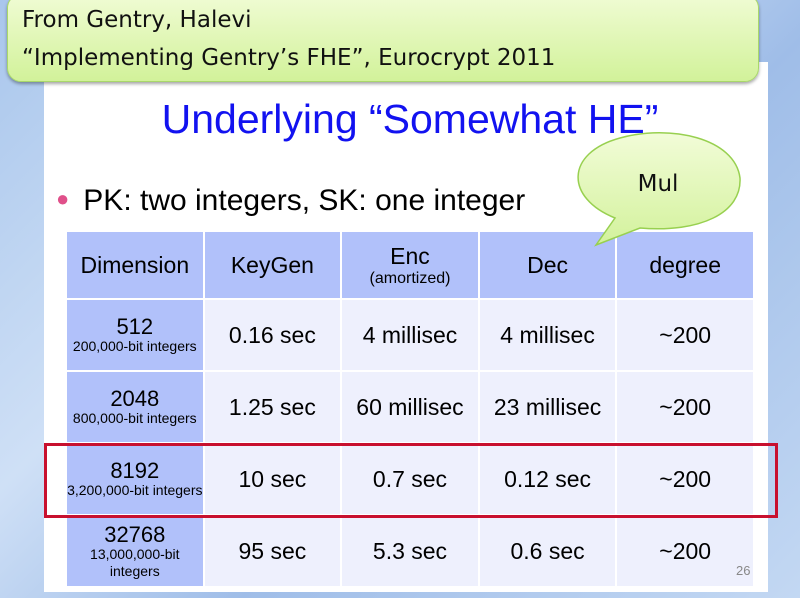  Describe the element at coordinates (137, 20) in the screenshot. I see `citation-line-1: From Gentry, Halevi` at that location.